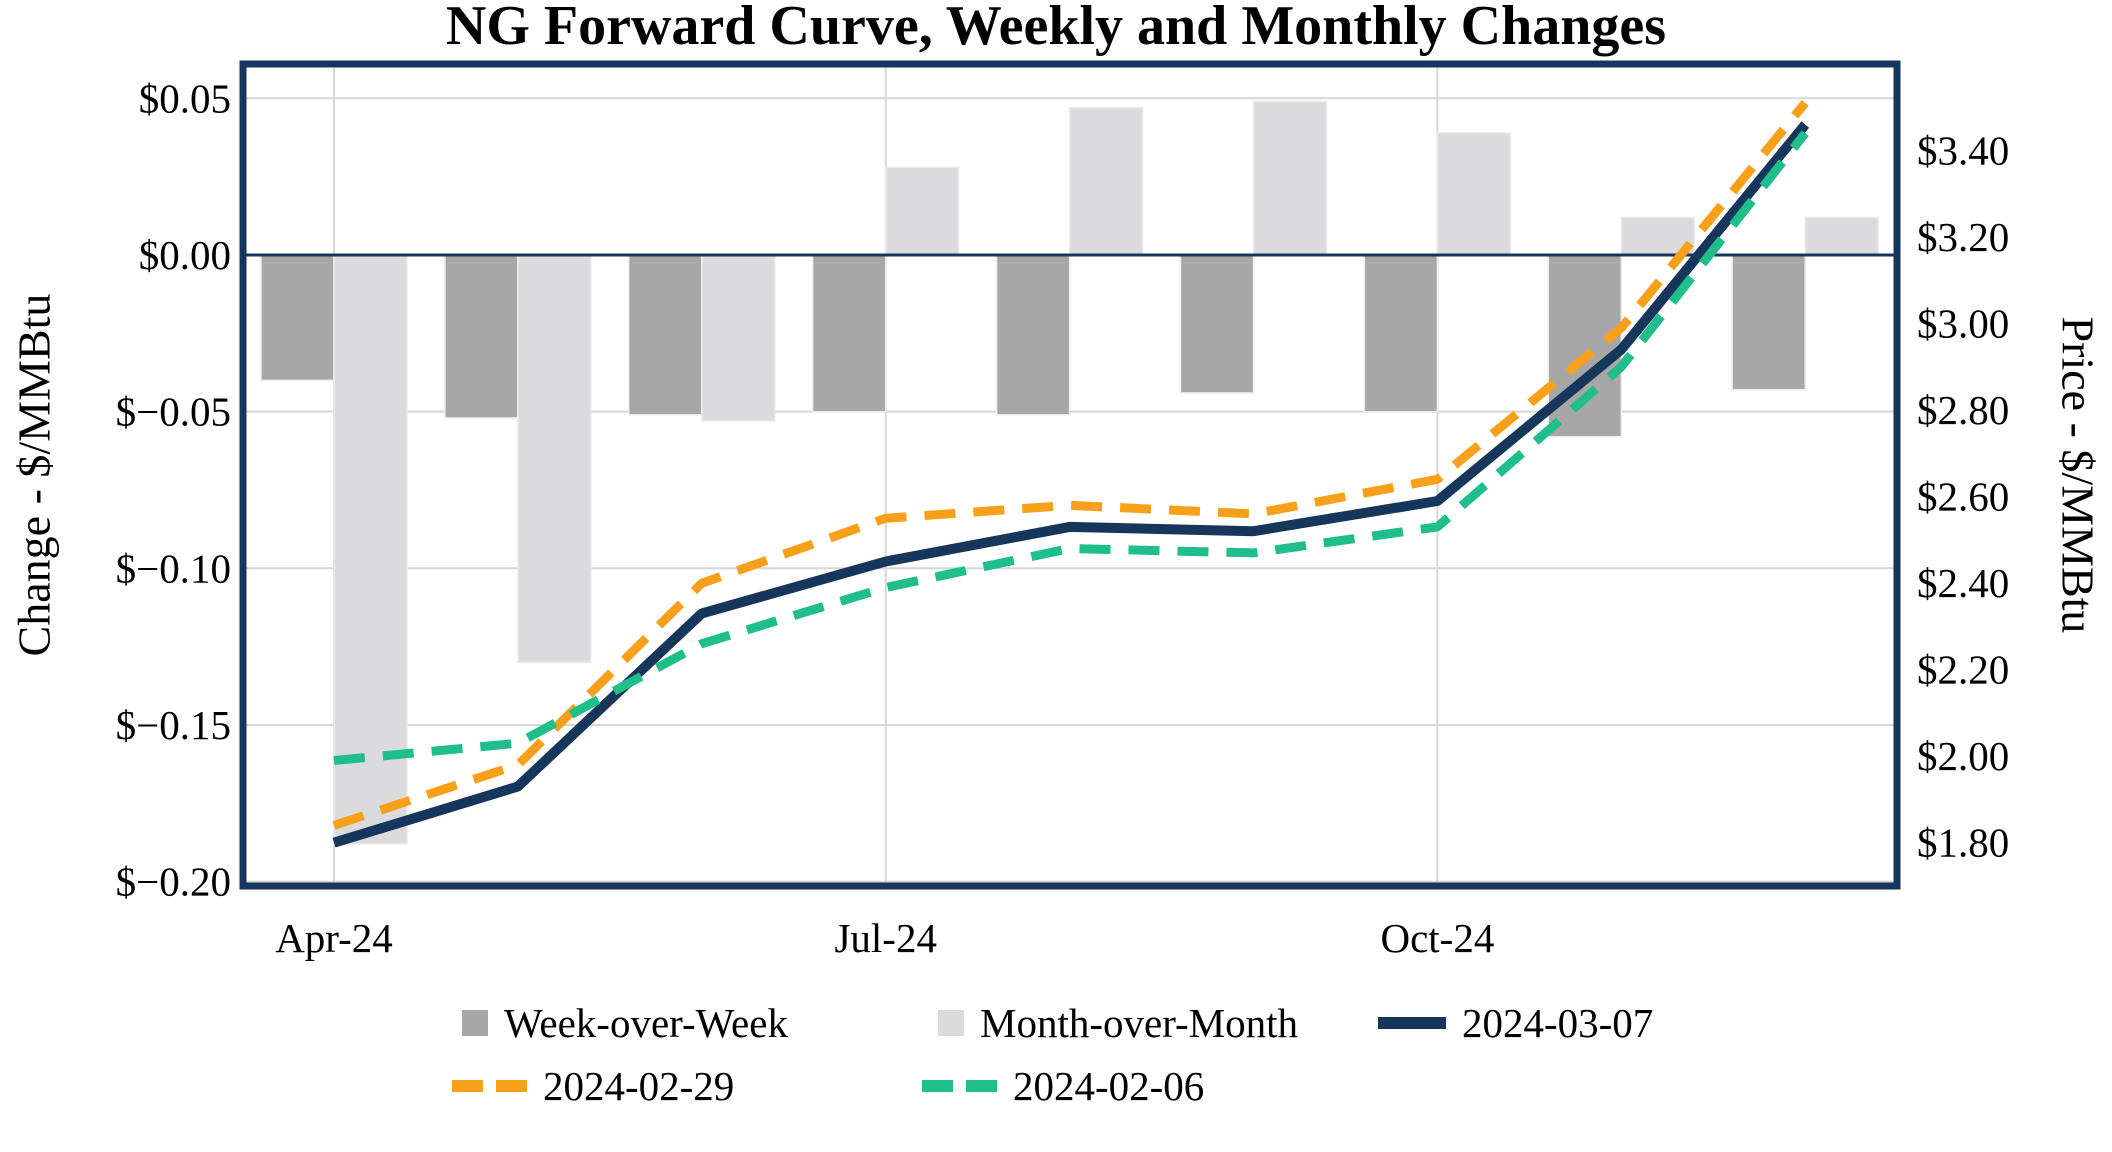 The image size is (2112, 1152). I want to click on legend-label: 2024-02-06, so click(1109, 1086).